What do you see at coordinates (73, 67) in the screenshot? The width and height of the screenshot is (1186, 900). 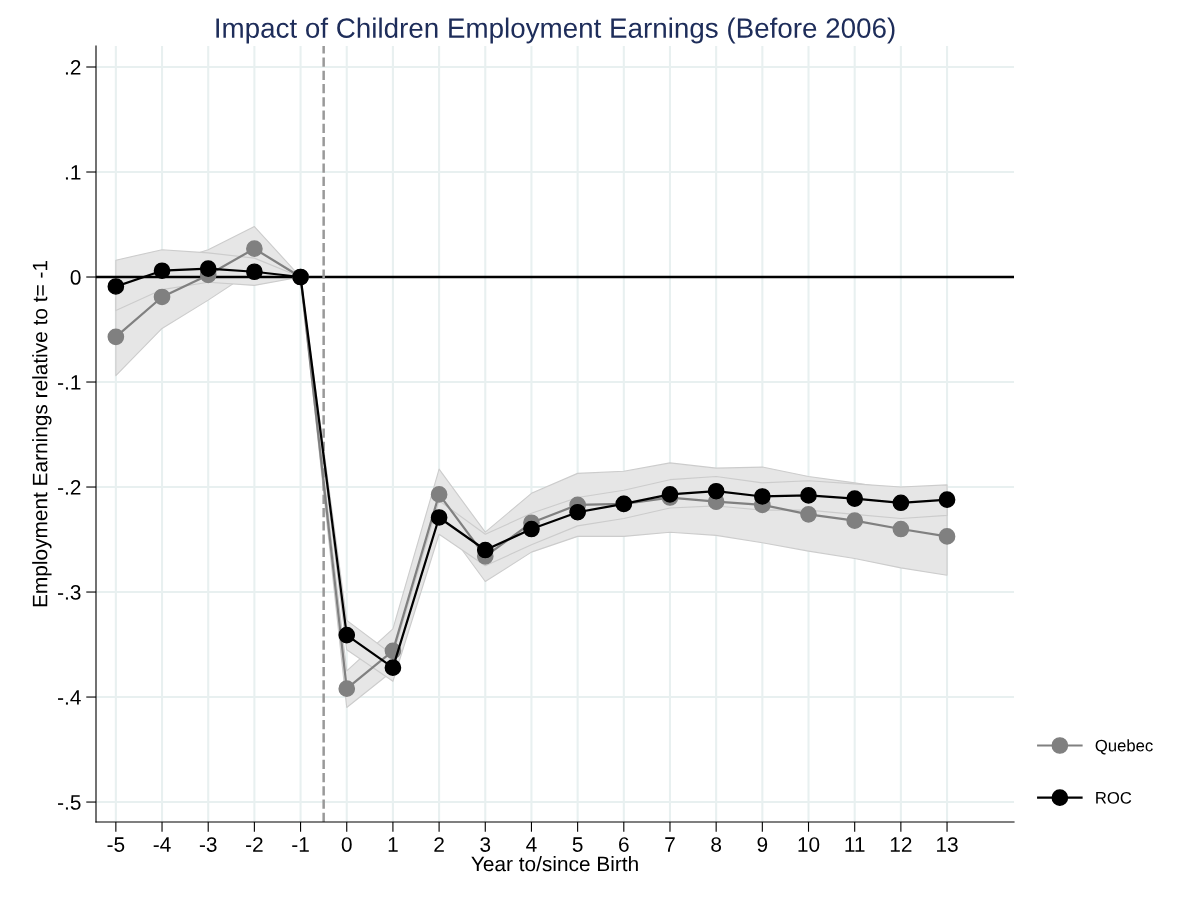 I see `y-tick-label: .2` at bounding box center [73, 67].